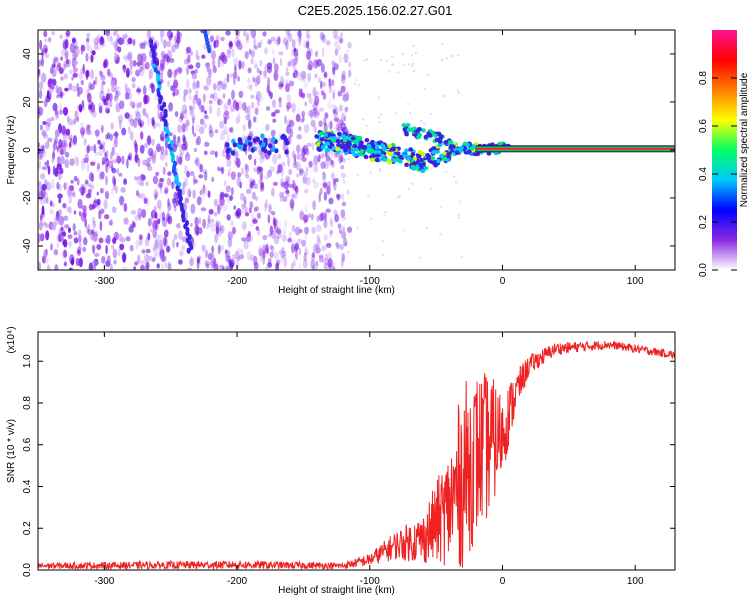 This screenshot has width=750, height=600. Describe the element at coordinates (744, 139) in the screenshot. I see `colorbar-label: Normalized spectral amplitude` at that location.